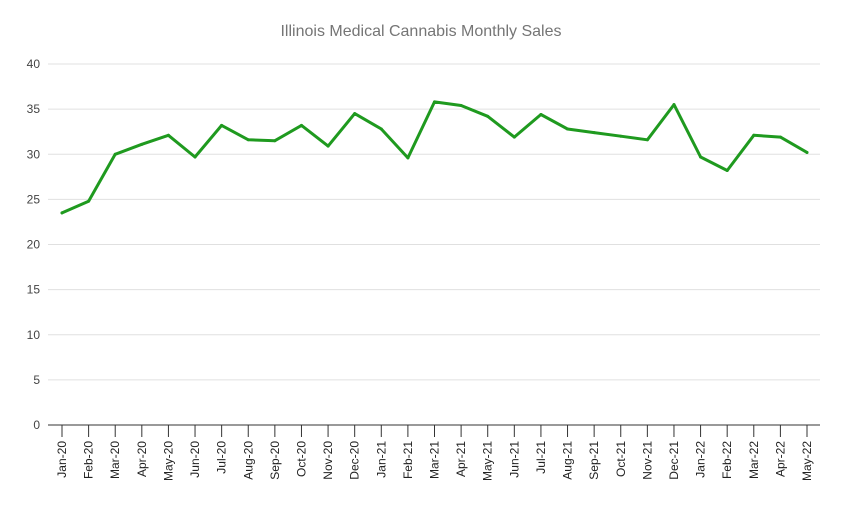 This screenshot has height=514, width=845. Describe the element at coordinates (807, 461) in the screenshot. I see `x-tick-label: May-22` at that location.